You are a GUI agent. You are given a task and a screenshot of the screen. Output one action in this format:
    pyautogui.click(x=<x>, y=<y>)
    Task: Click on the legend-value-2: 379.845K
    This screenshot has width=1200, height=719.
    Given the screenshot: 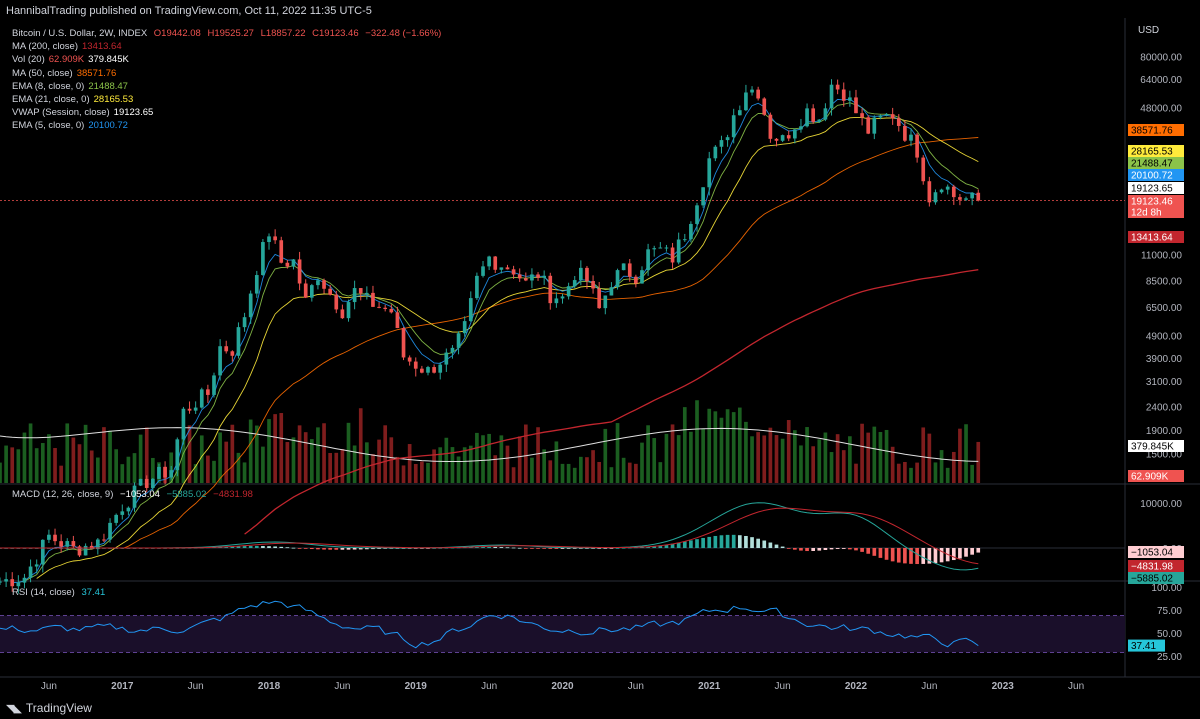 What is the action you would take?
    pyautogui.click(x=108, y=60)
    